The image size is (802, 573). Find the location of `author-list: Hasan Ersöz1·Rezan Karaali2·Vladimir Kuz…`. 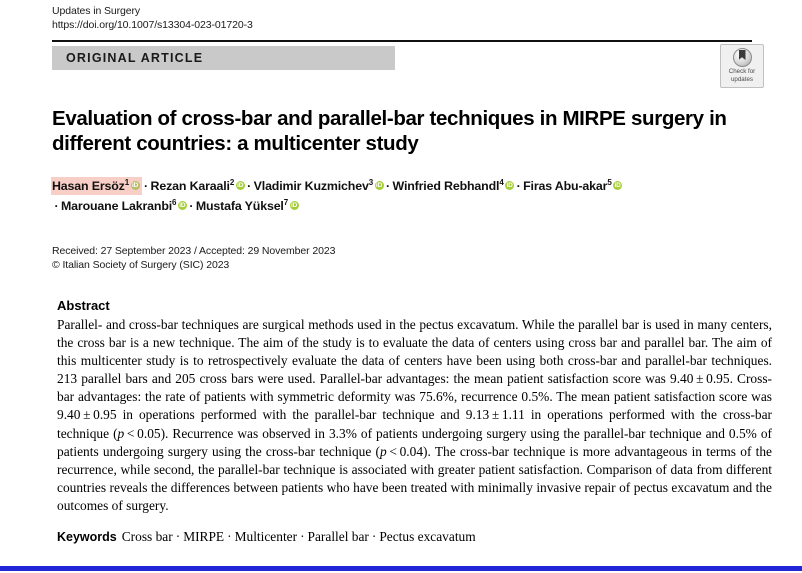

author-list: Hasan Ersöz1·Rezan Karaali2·Vladimir Kuz… is located at coordinates (401, 196).